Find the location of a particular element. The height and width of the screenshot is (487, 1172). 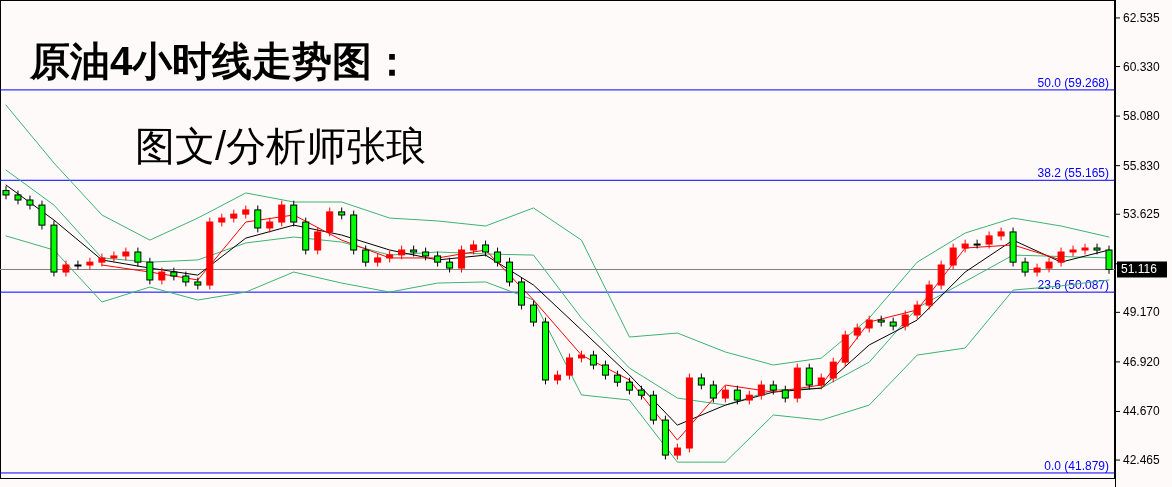

y-tick-label: 60.330 is located at coordinates (1142, 66).